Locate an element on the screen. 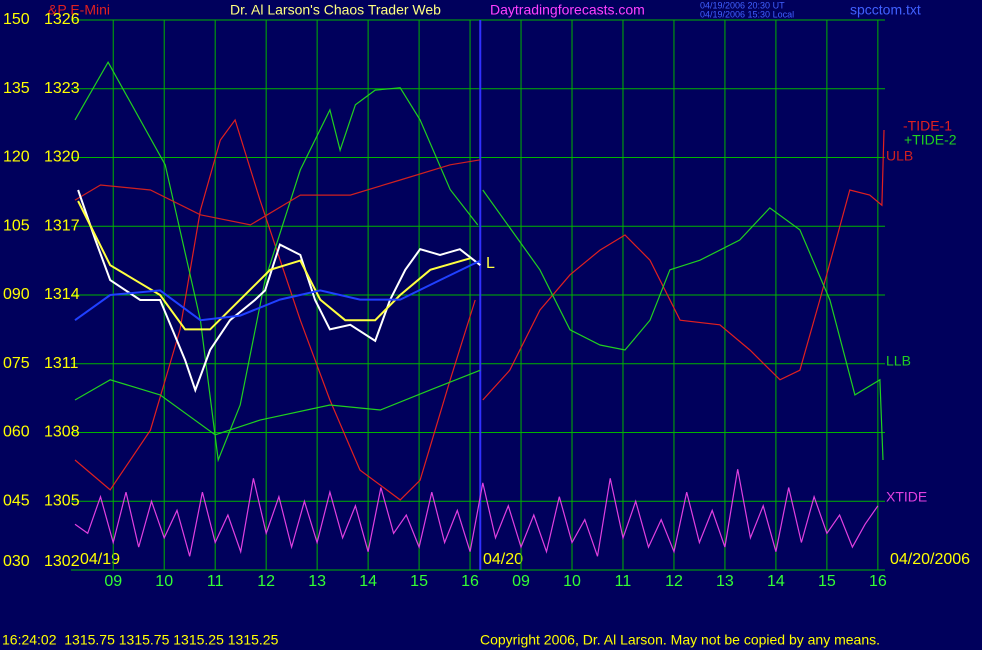  timestamp: 04/19/2006 20:30 UT is located at coordinates (742, 5).